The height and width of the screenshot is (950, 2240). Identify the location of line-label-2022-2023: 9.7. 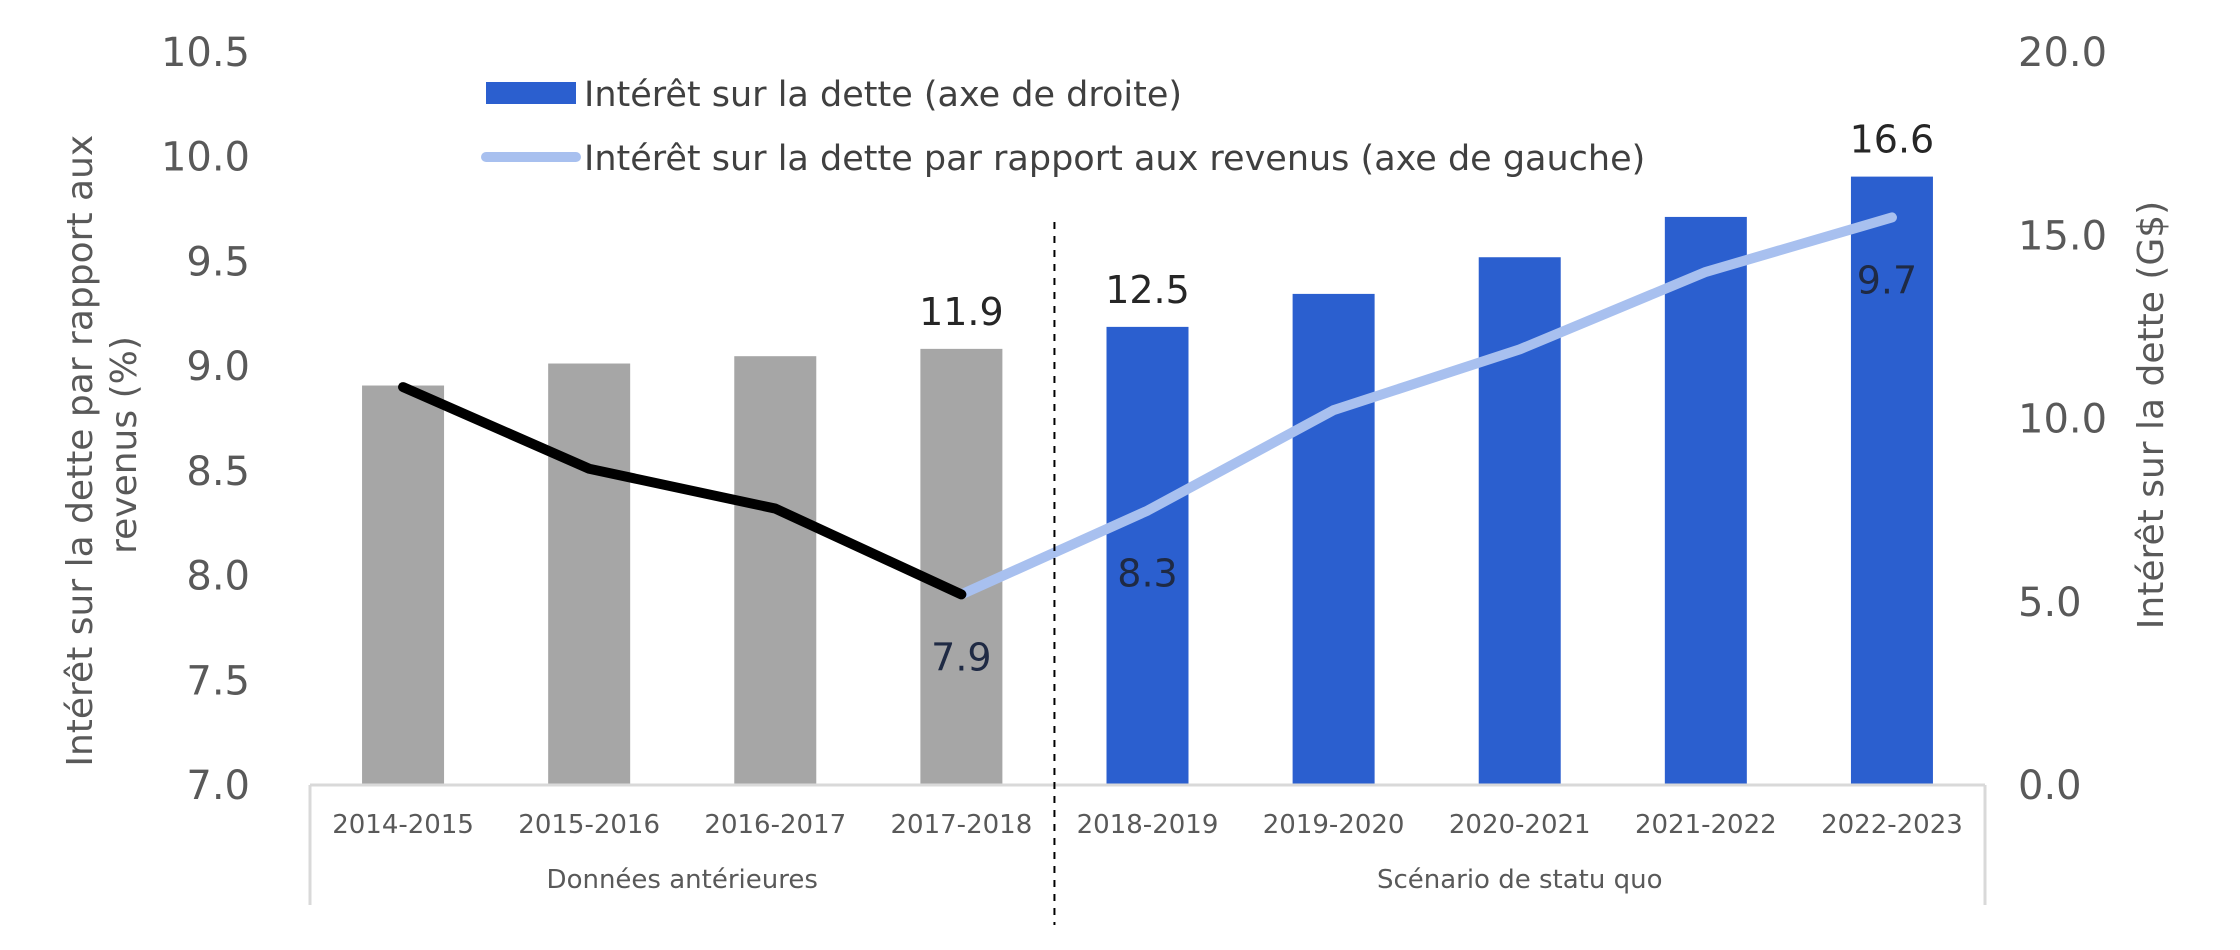
(1887, 280).